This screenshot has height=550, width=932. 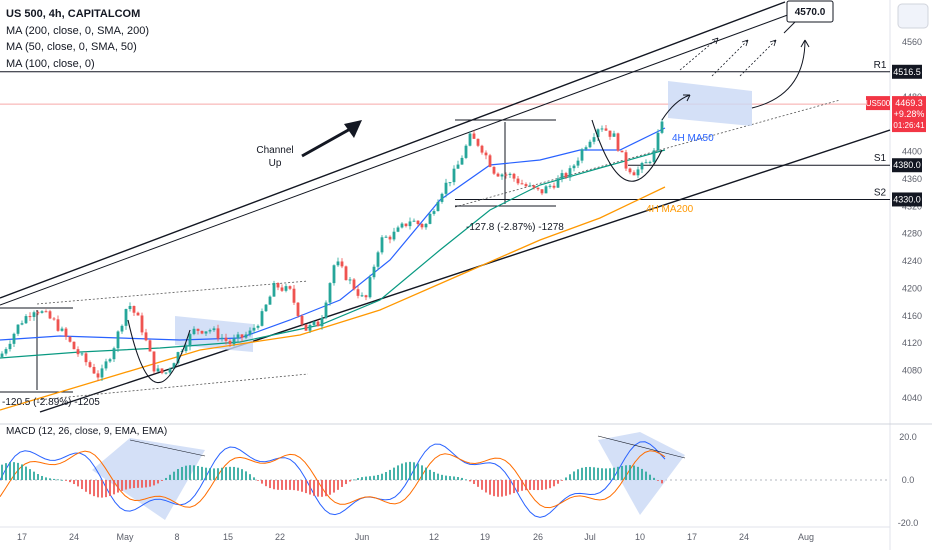 I want to click on x-tick-label: 17, so click(x=692, y=537).